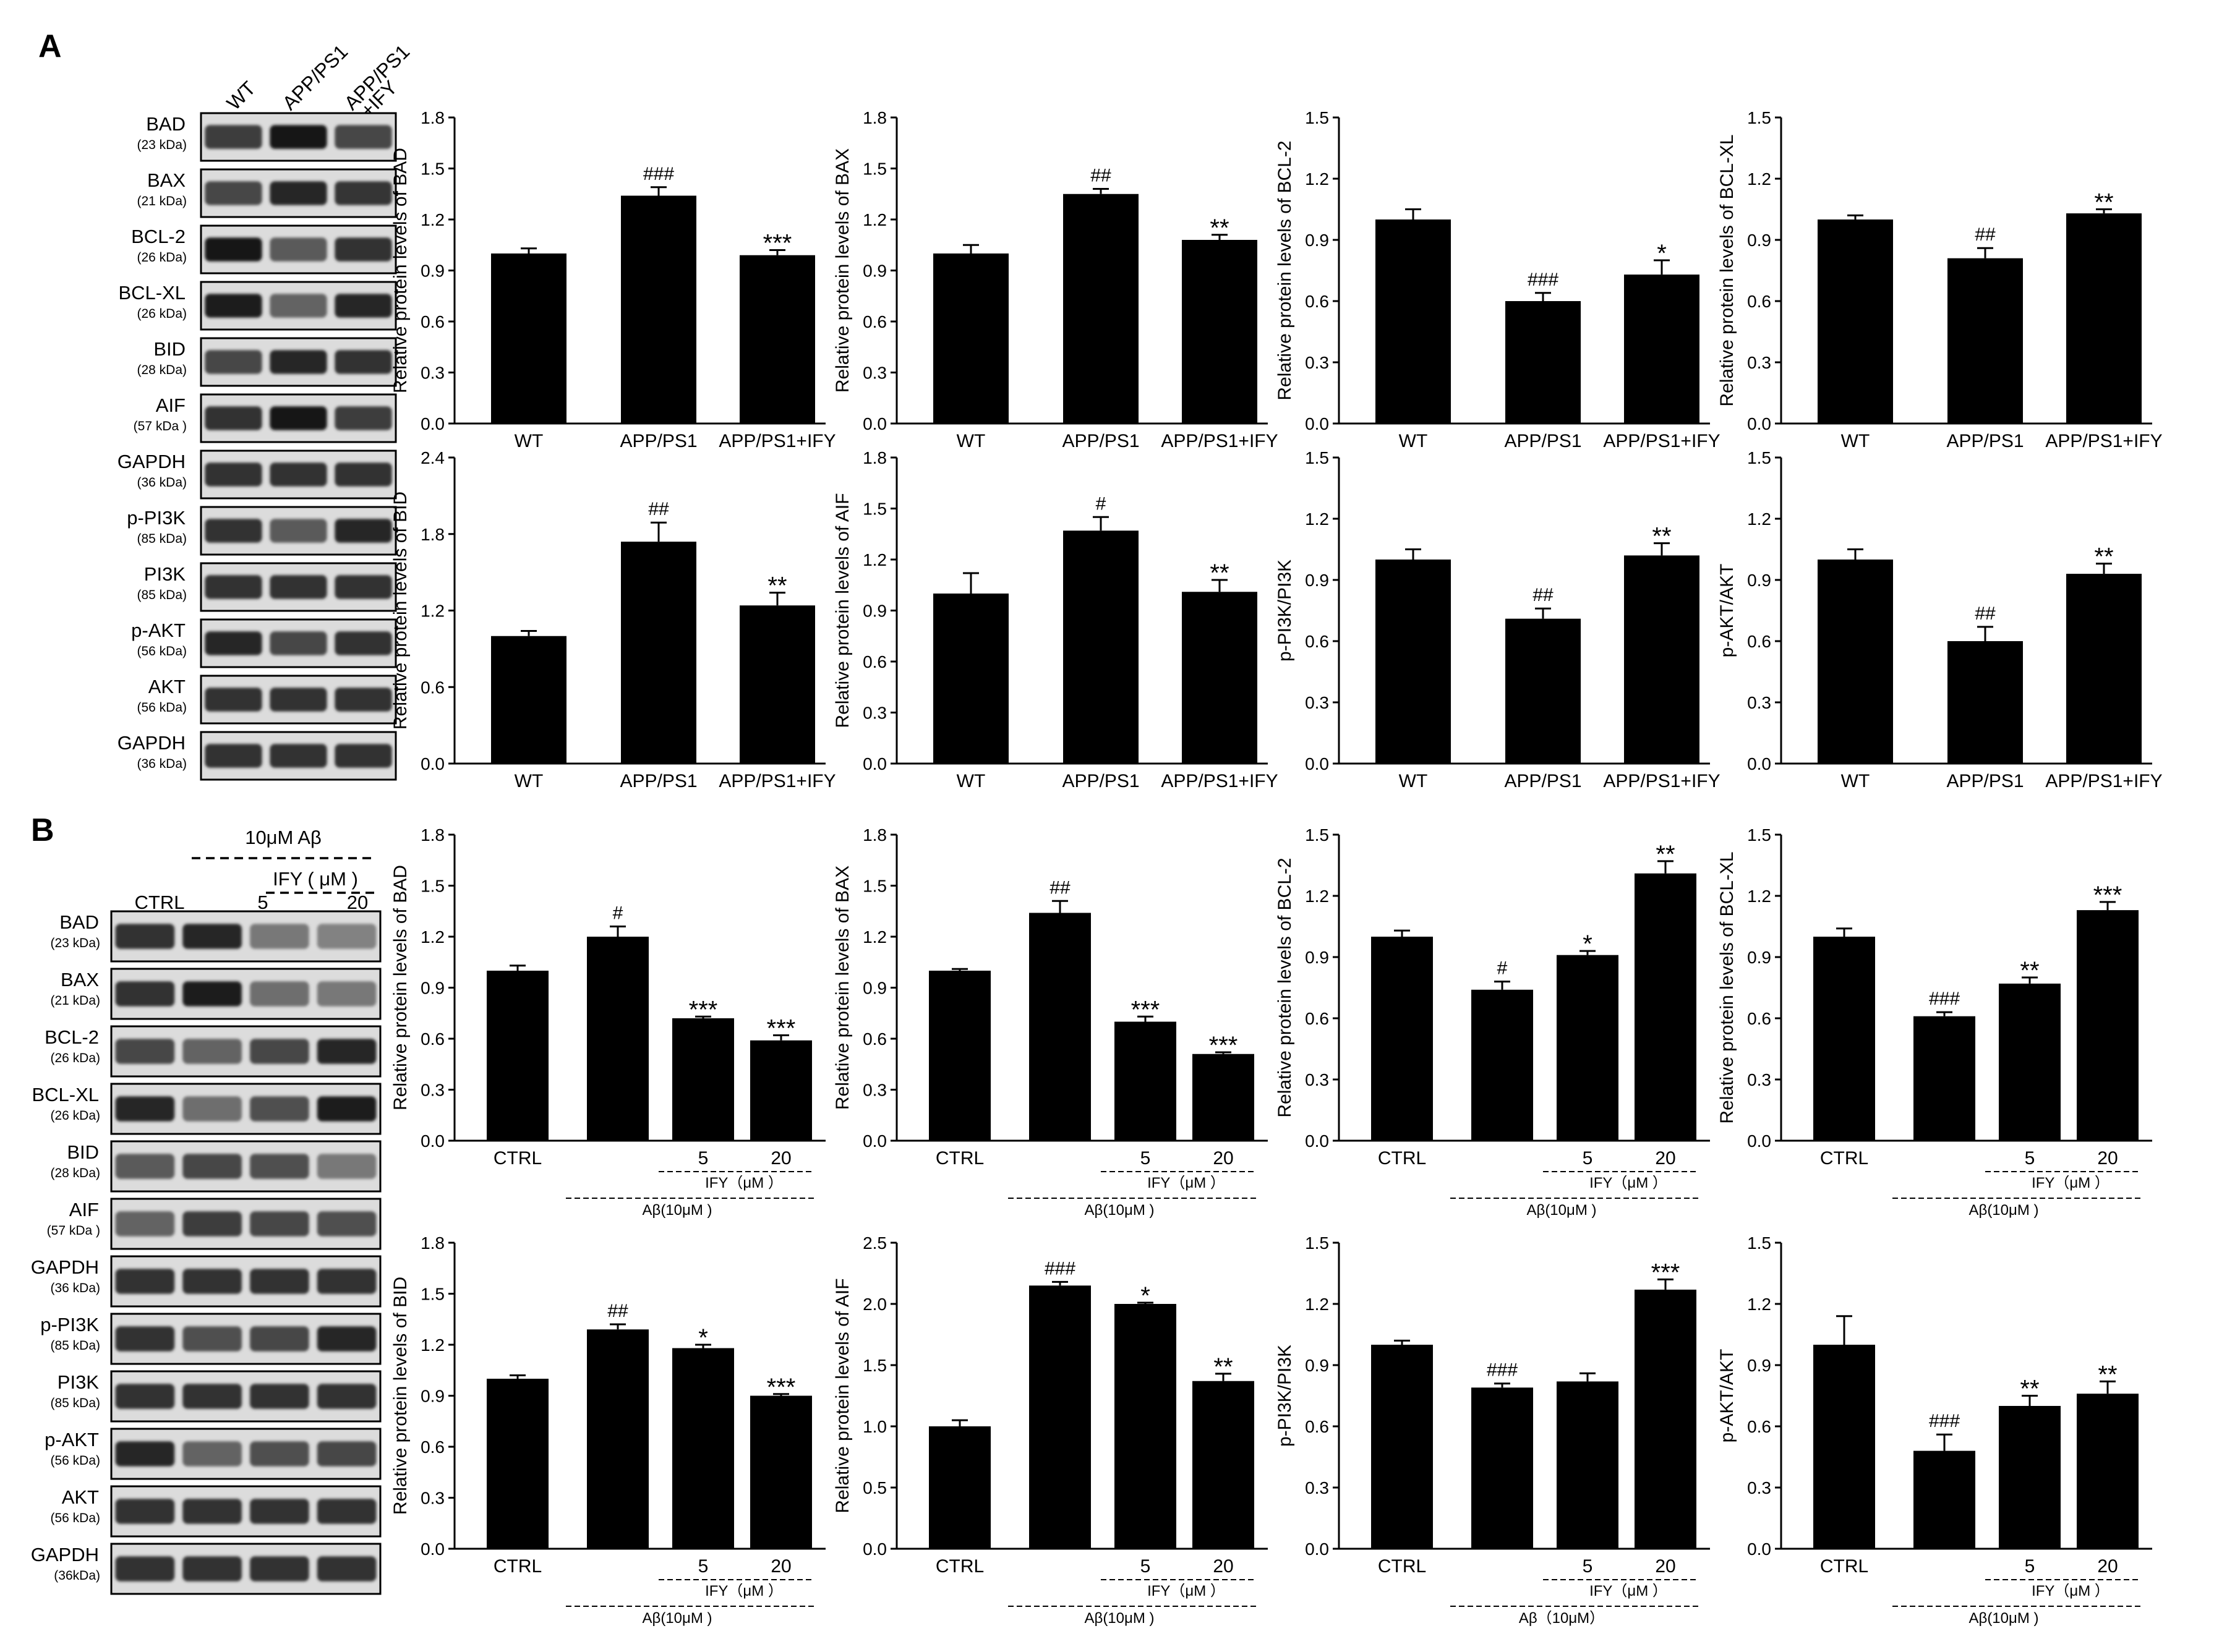 The image size is (2227, 1652). I want to click on blot-row: PI3K (85 kDa), so click(216, 1396).